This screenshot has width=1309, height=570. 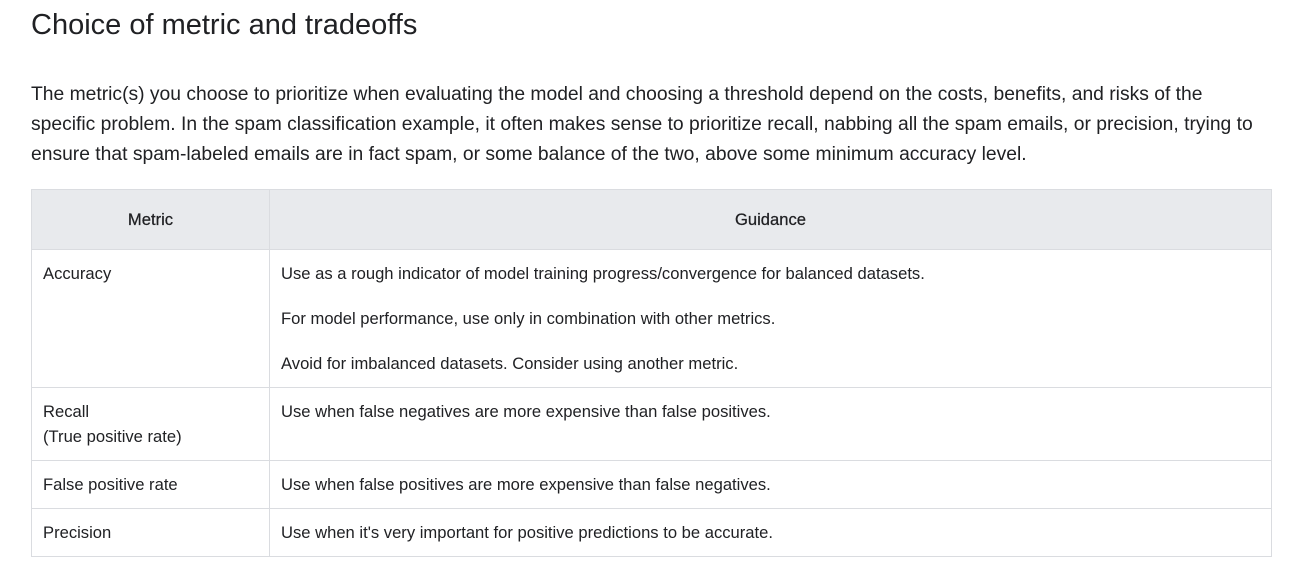 What do you see at coordinates (66, 411) in the screenshot?
I see `metric-name: Recall` at bounding box center [66, 411].